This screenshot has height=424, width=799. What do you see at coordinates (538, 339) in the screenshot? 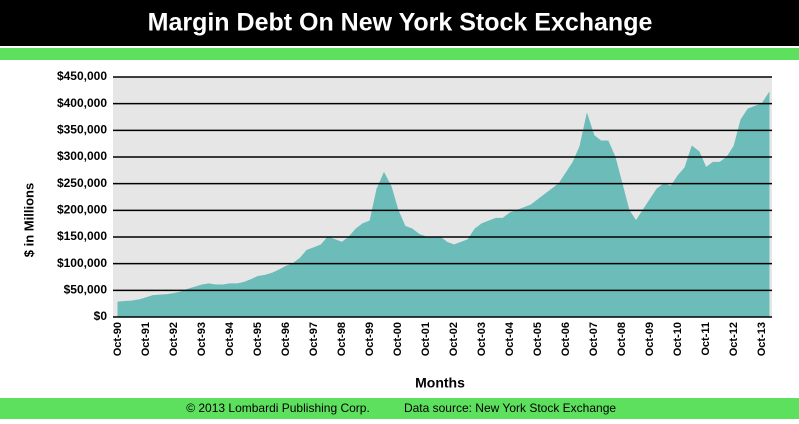
I see `x-tick-label: Oct-05` at bounding box center [538, 339].